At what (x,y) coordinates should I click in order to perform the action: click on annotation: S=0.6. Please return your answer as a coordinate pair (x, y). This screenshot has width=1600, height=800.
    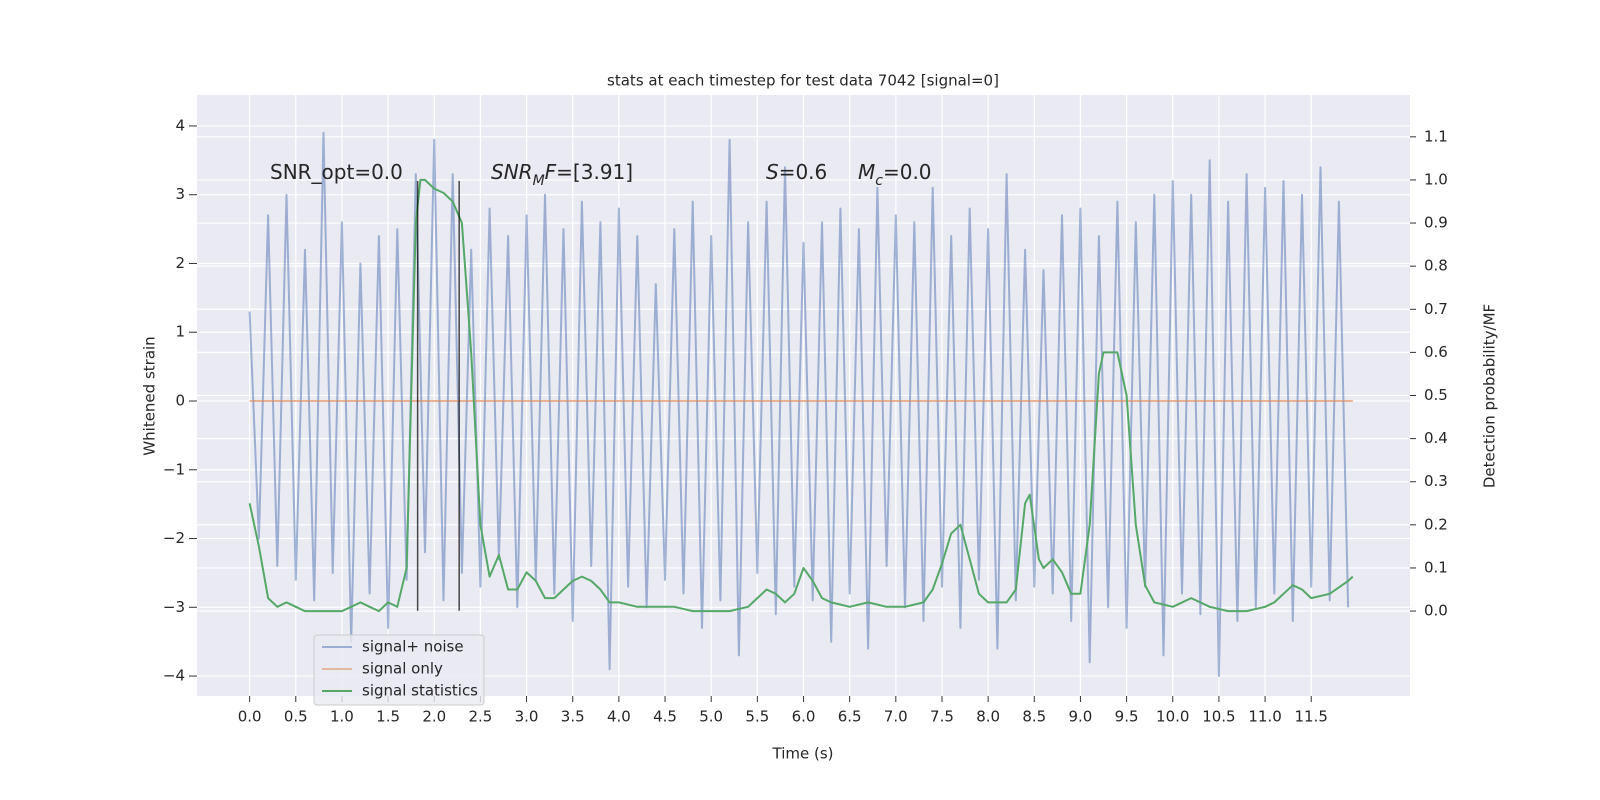
    Looking at the image, I should click on (796, 172).